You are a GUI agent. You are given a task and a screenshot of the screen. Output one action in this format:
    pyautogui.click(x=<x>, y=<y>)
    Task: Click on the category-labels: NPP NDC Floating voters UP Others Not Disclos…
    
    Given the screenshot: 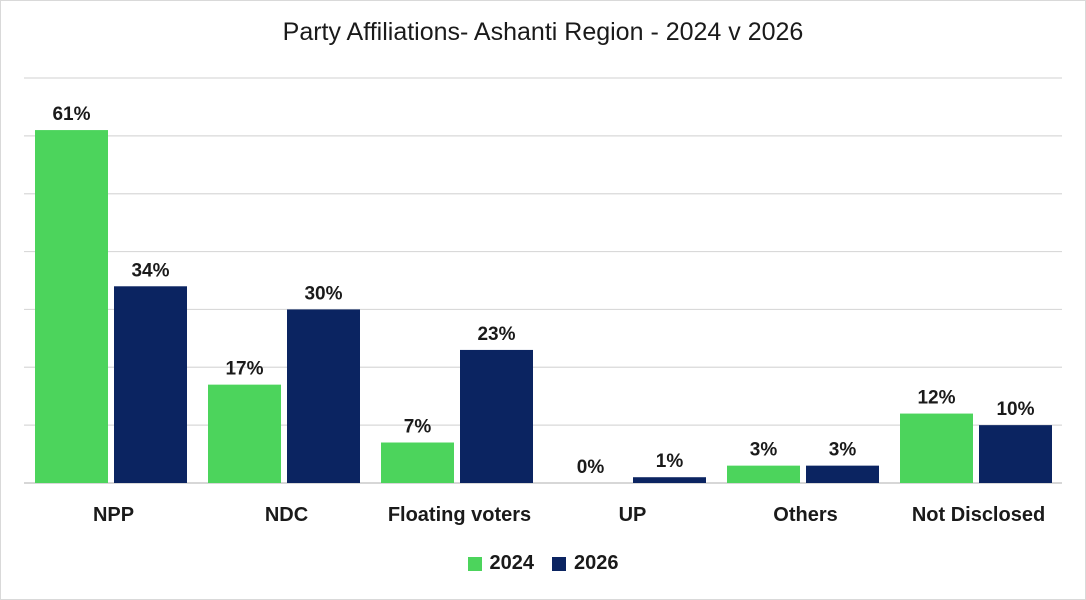 What is the action you would take?
    pyautogui.click(x=569, y=515)
    